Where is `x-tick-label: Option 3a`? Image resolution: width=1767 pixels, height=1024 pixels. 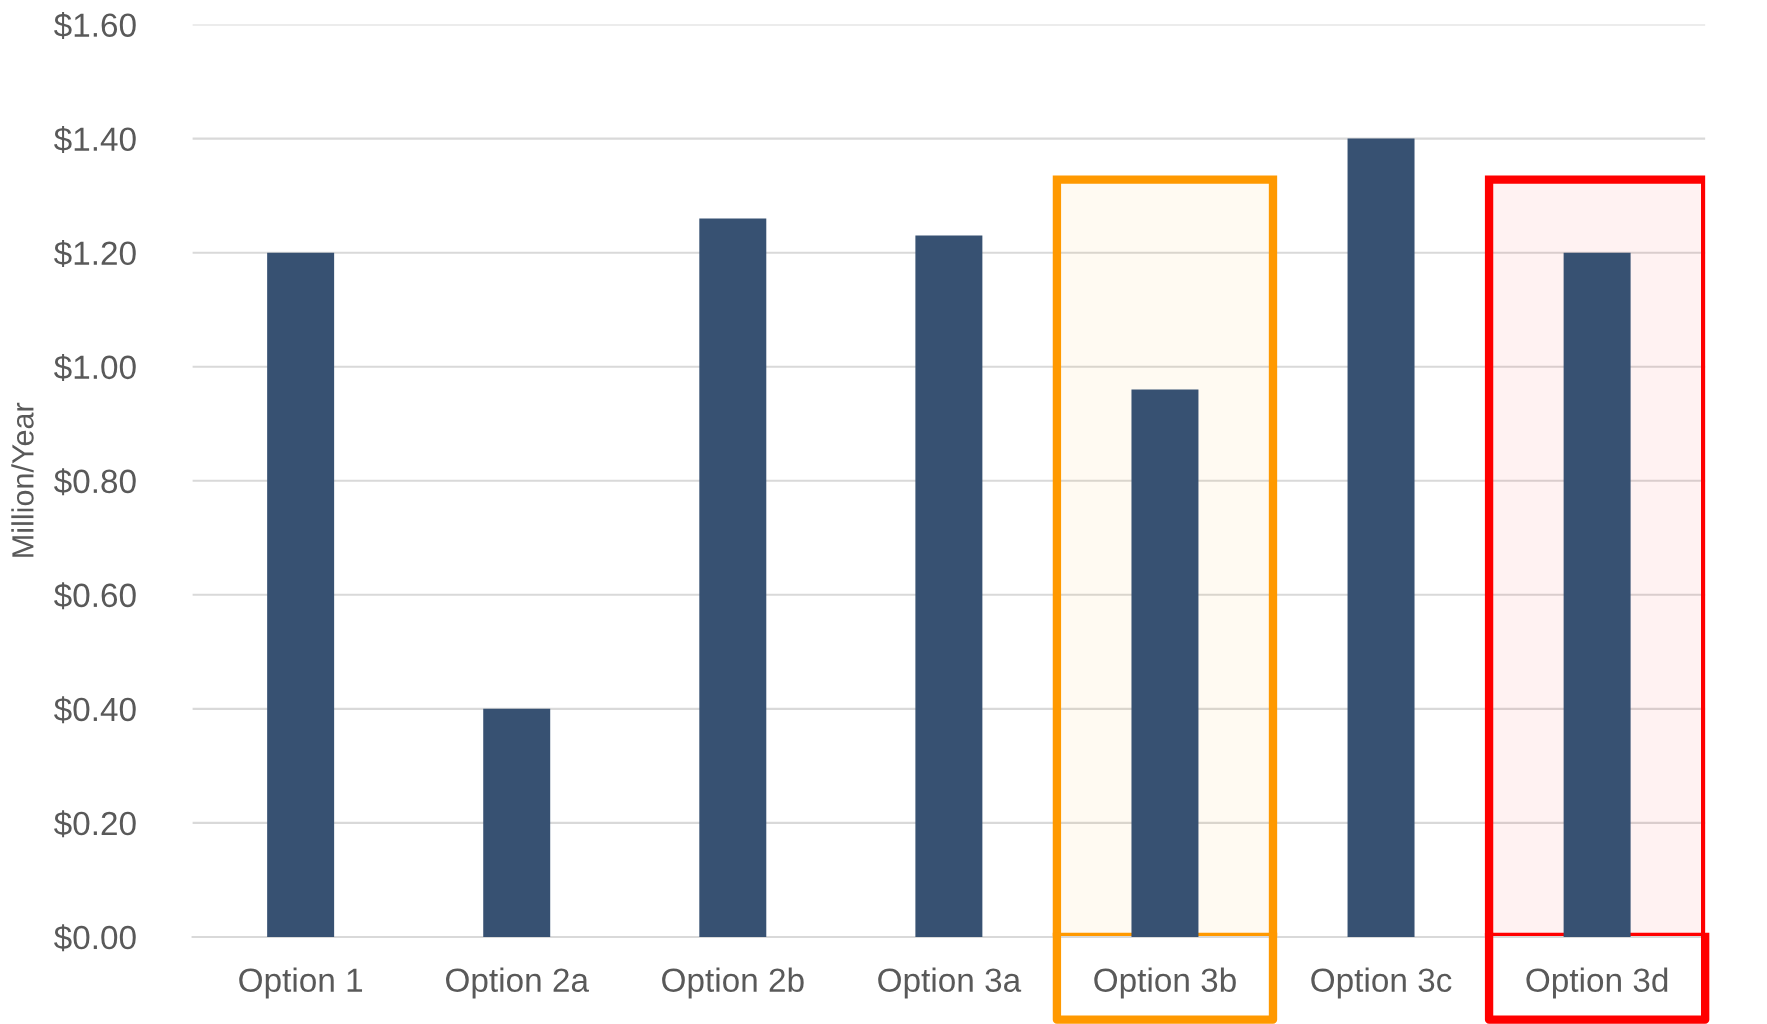 x-tick-label: Option 3a is located at coordinates (950, 983).